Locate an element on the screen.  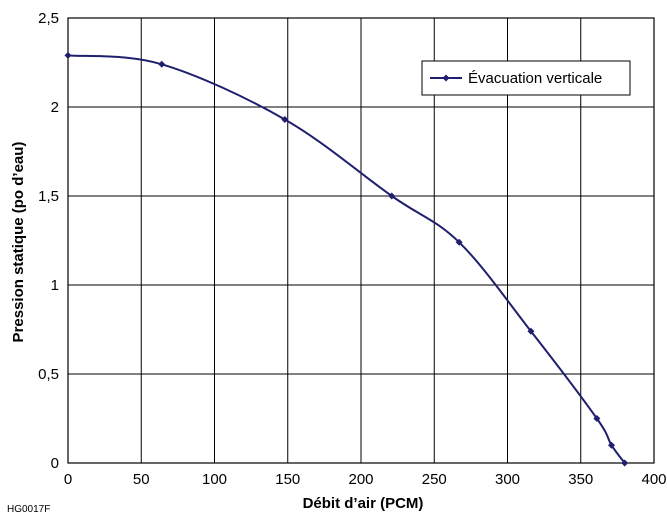
legend: Évacuation verticale is located at coordinates (526, 78).